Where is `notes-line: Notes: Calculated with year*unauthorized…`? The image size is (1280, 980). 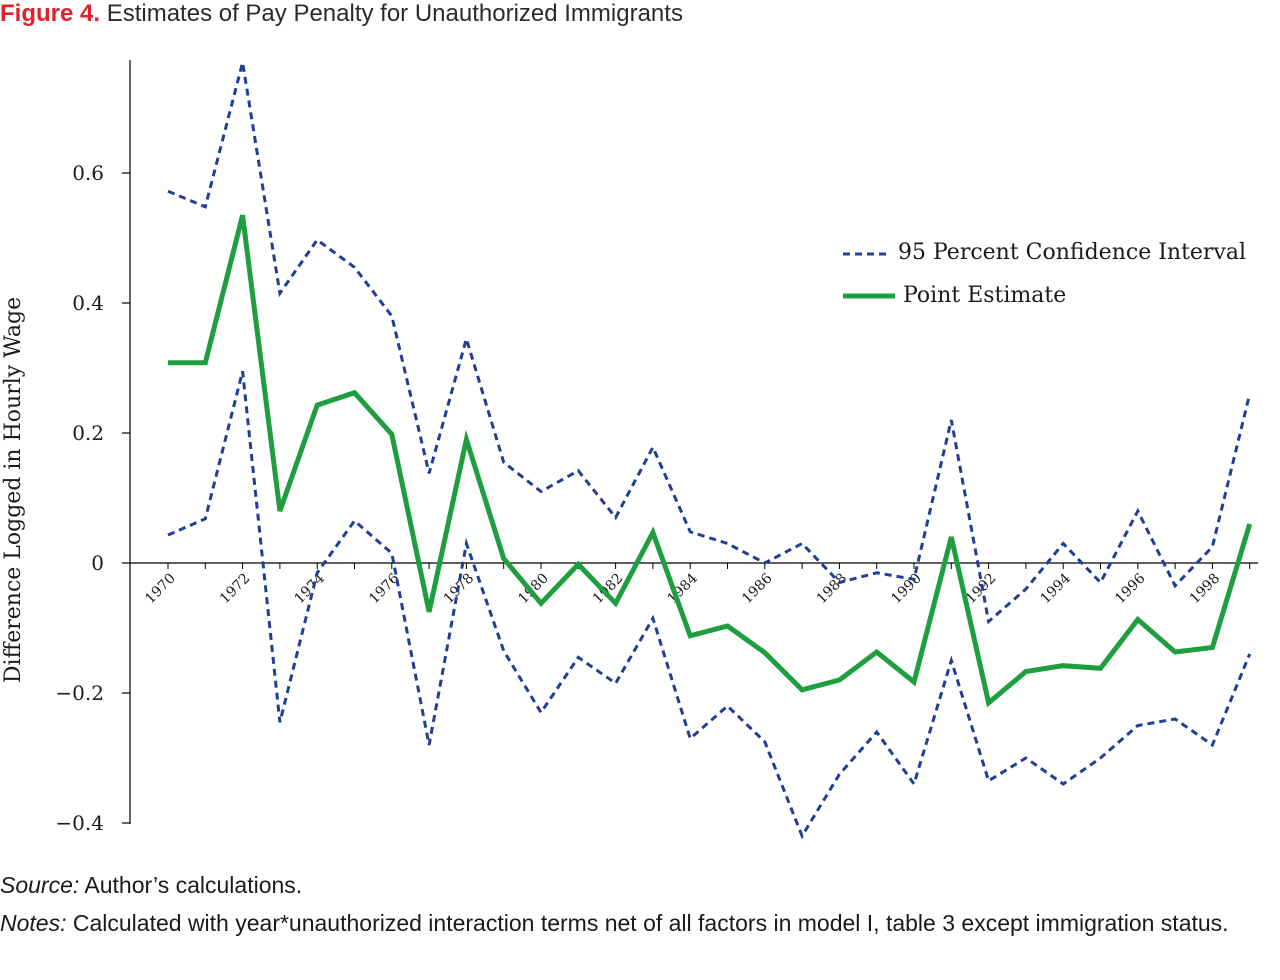
notes-line: Notes: Calculated with year*unauthorized… is located at coordinates (640, 923).